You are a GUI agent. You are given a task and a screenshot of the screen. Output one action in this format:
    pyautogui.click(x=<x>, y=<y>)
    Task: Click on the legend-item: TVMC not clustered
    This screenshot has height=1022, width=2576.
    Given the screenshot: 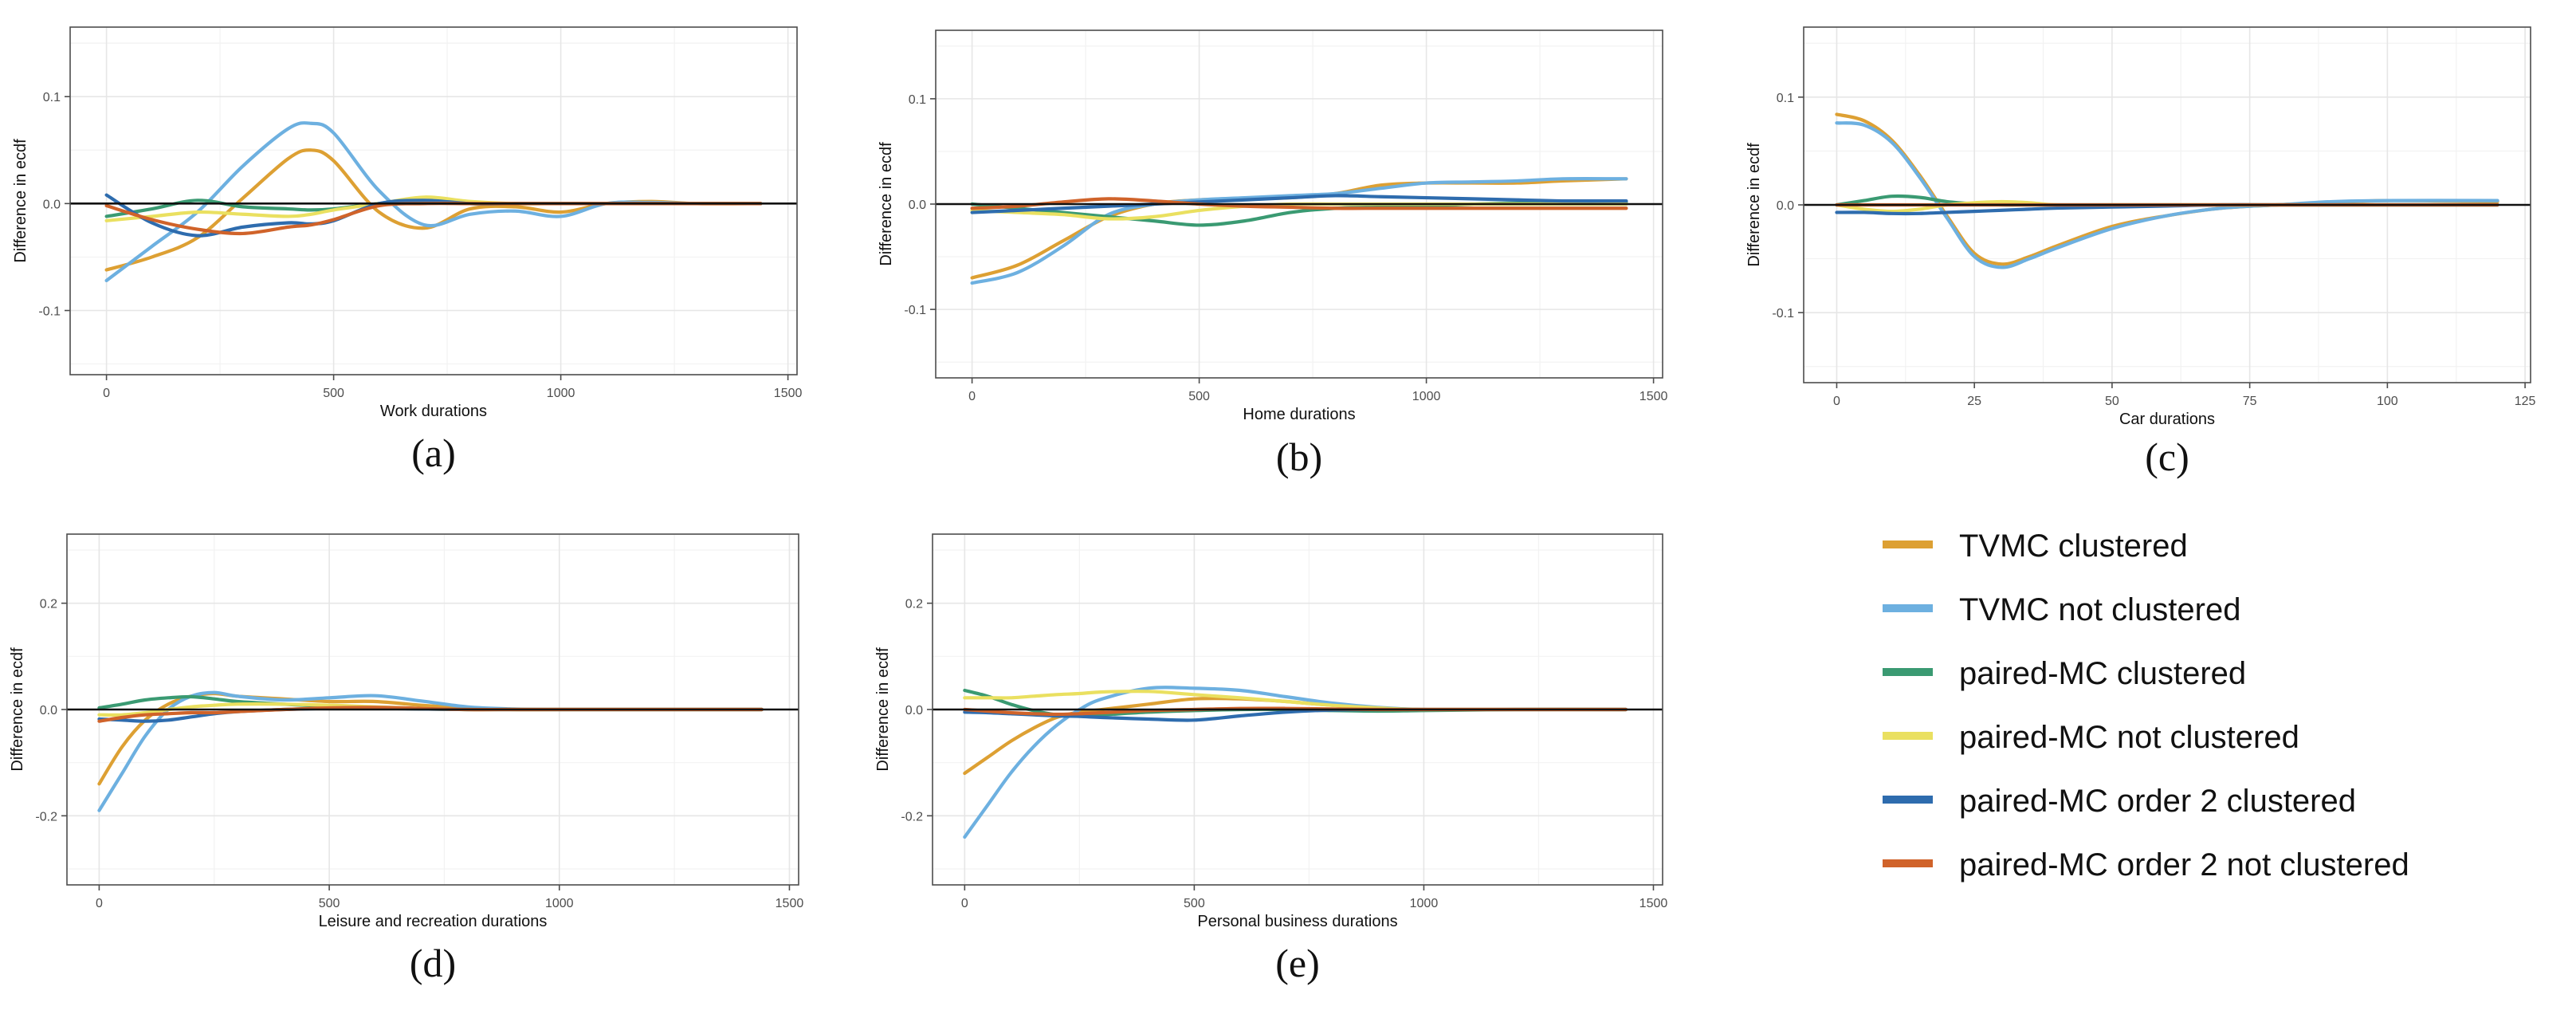 What is the action you would take?
    pyautogui.click(x=2061, y=609)
    